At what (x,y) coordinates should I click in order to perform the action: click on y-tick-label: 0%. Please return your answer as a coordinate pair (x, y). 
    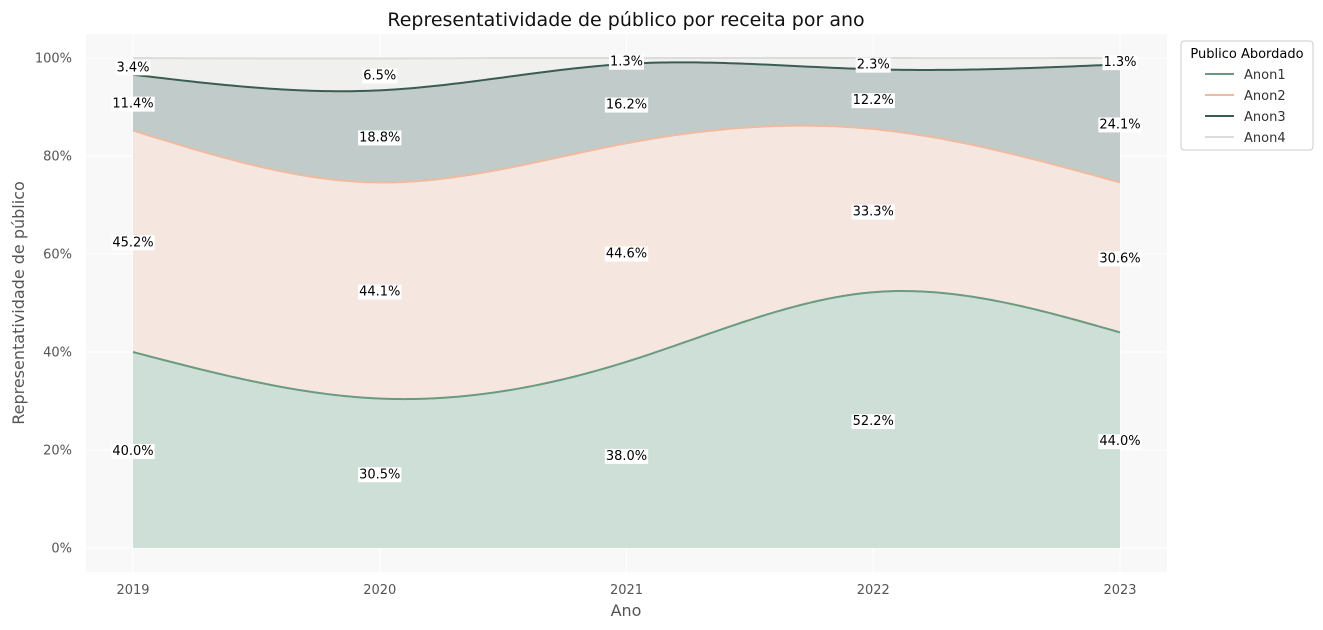
    Looking at the image, I should click on (61, 549).